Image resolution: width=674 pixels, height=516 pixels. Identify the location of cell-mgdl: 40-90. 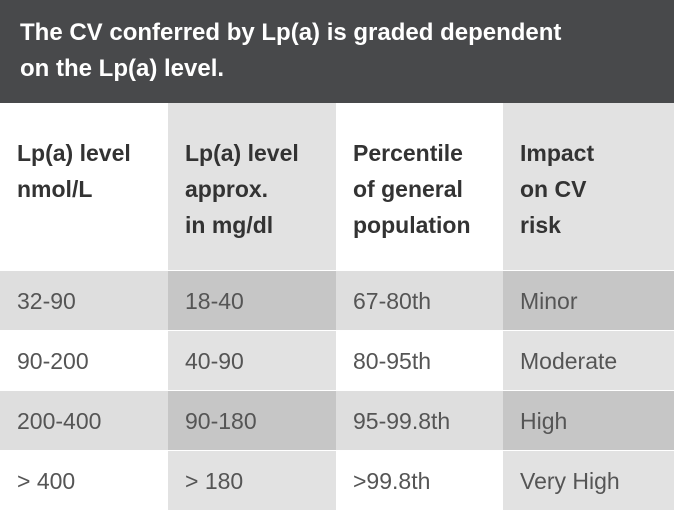
(252, 360).